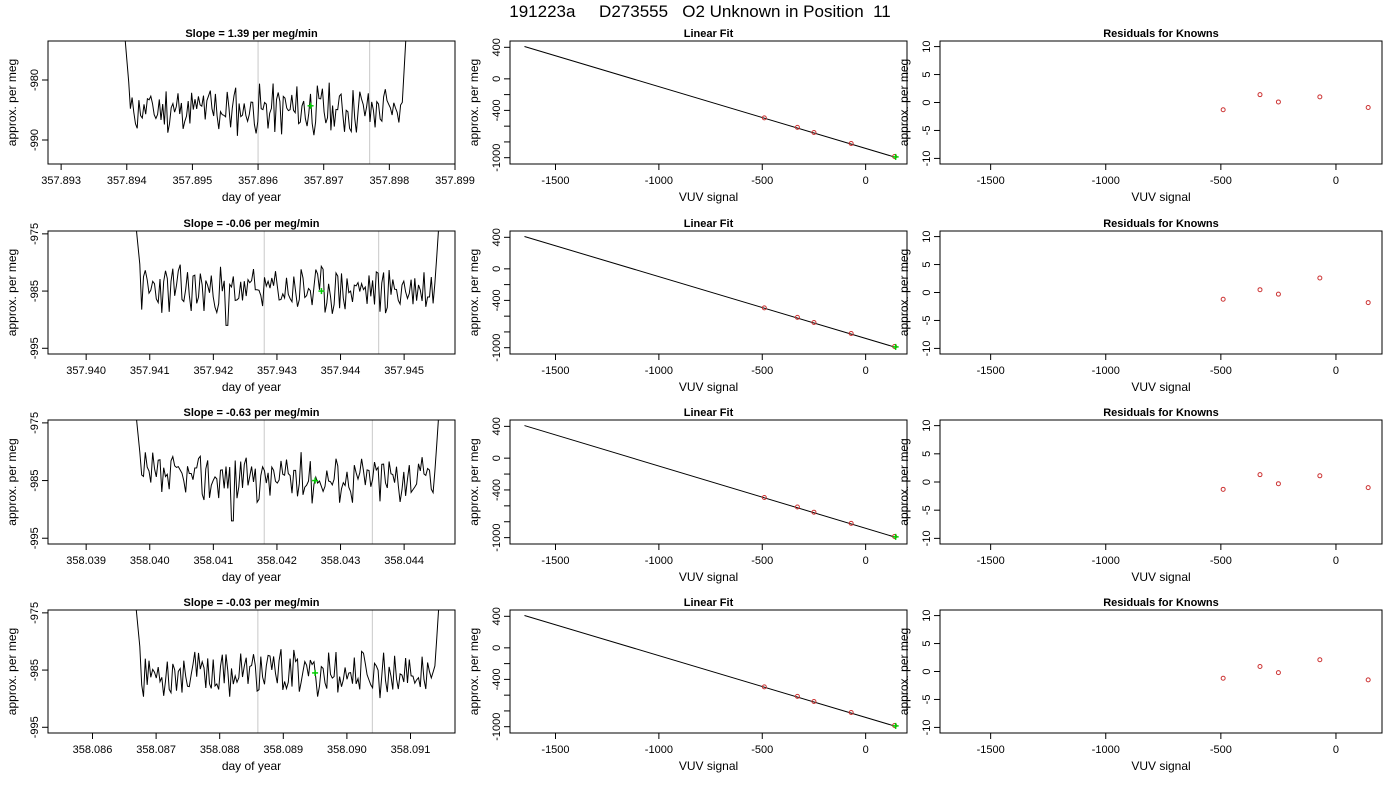 This screenshot has width=1400, height=800. What do you see at coordinates (927, 727) in the screenshot?
I see `panel-3-2-ytick-label: -10` at bounding box center [927, 727].